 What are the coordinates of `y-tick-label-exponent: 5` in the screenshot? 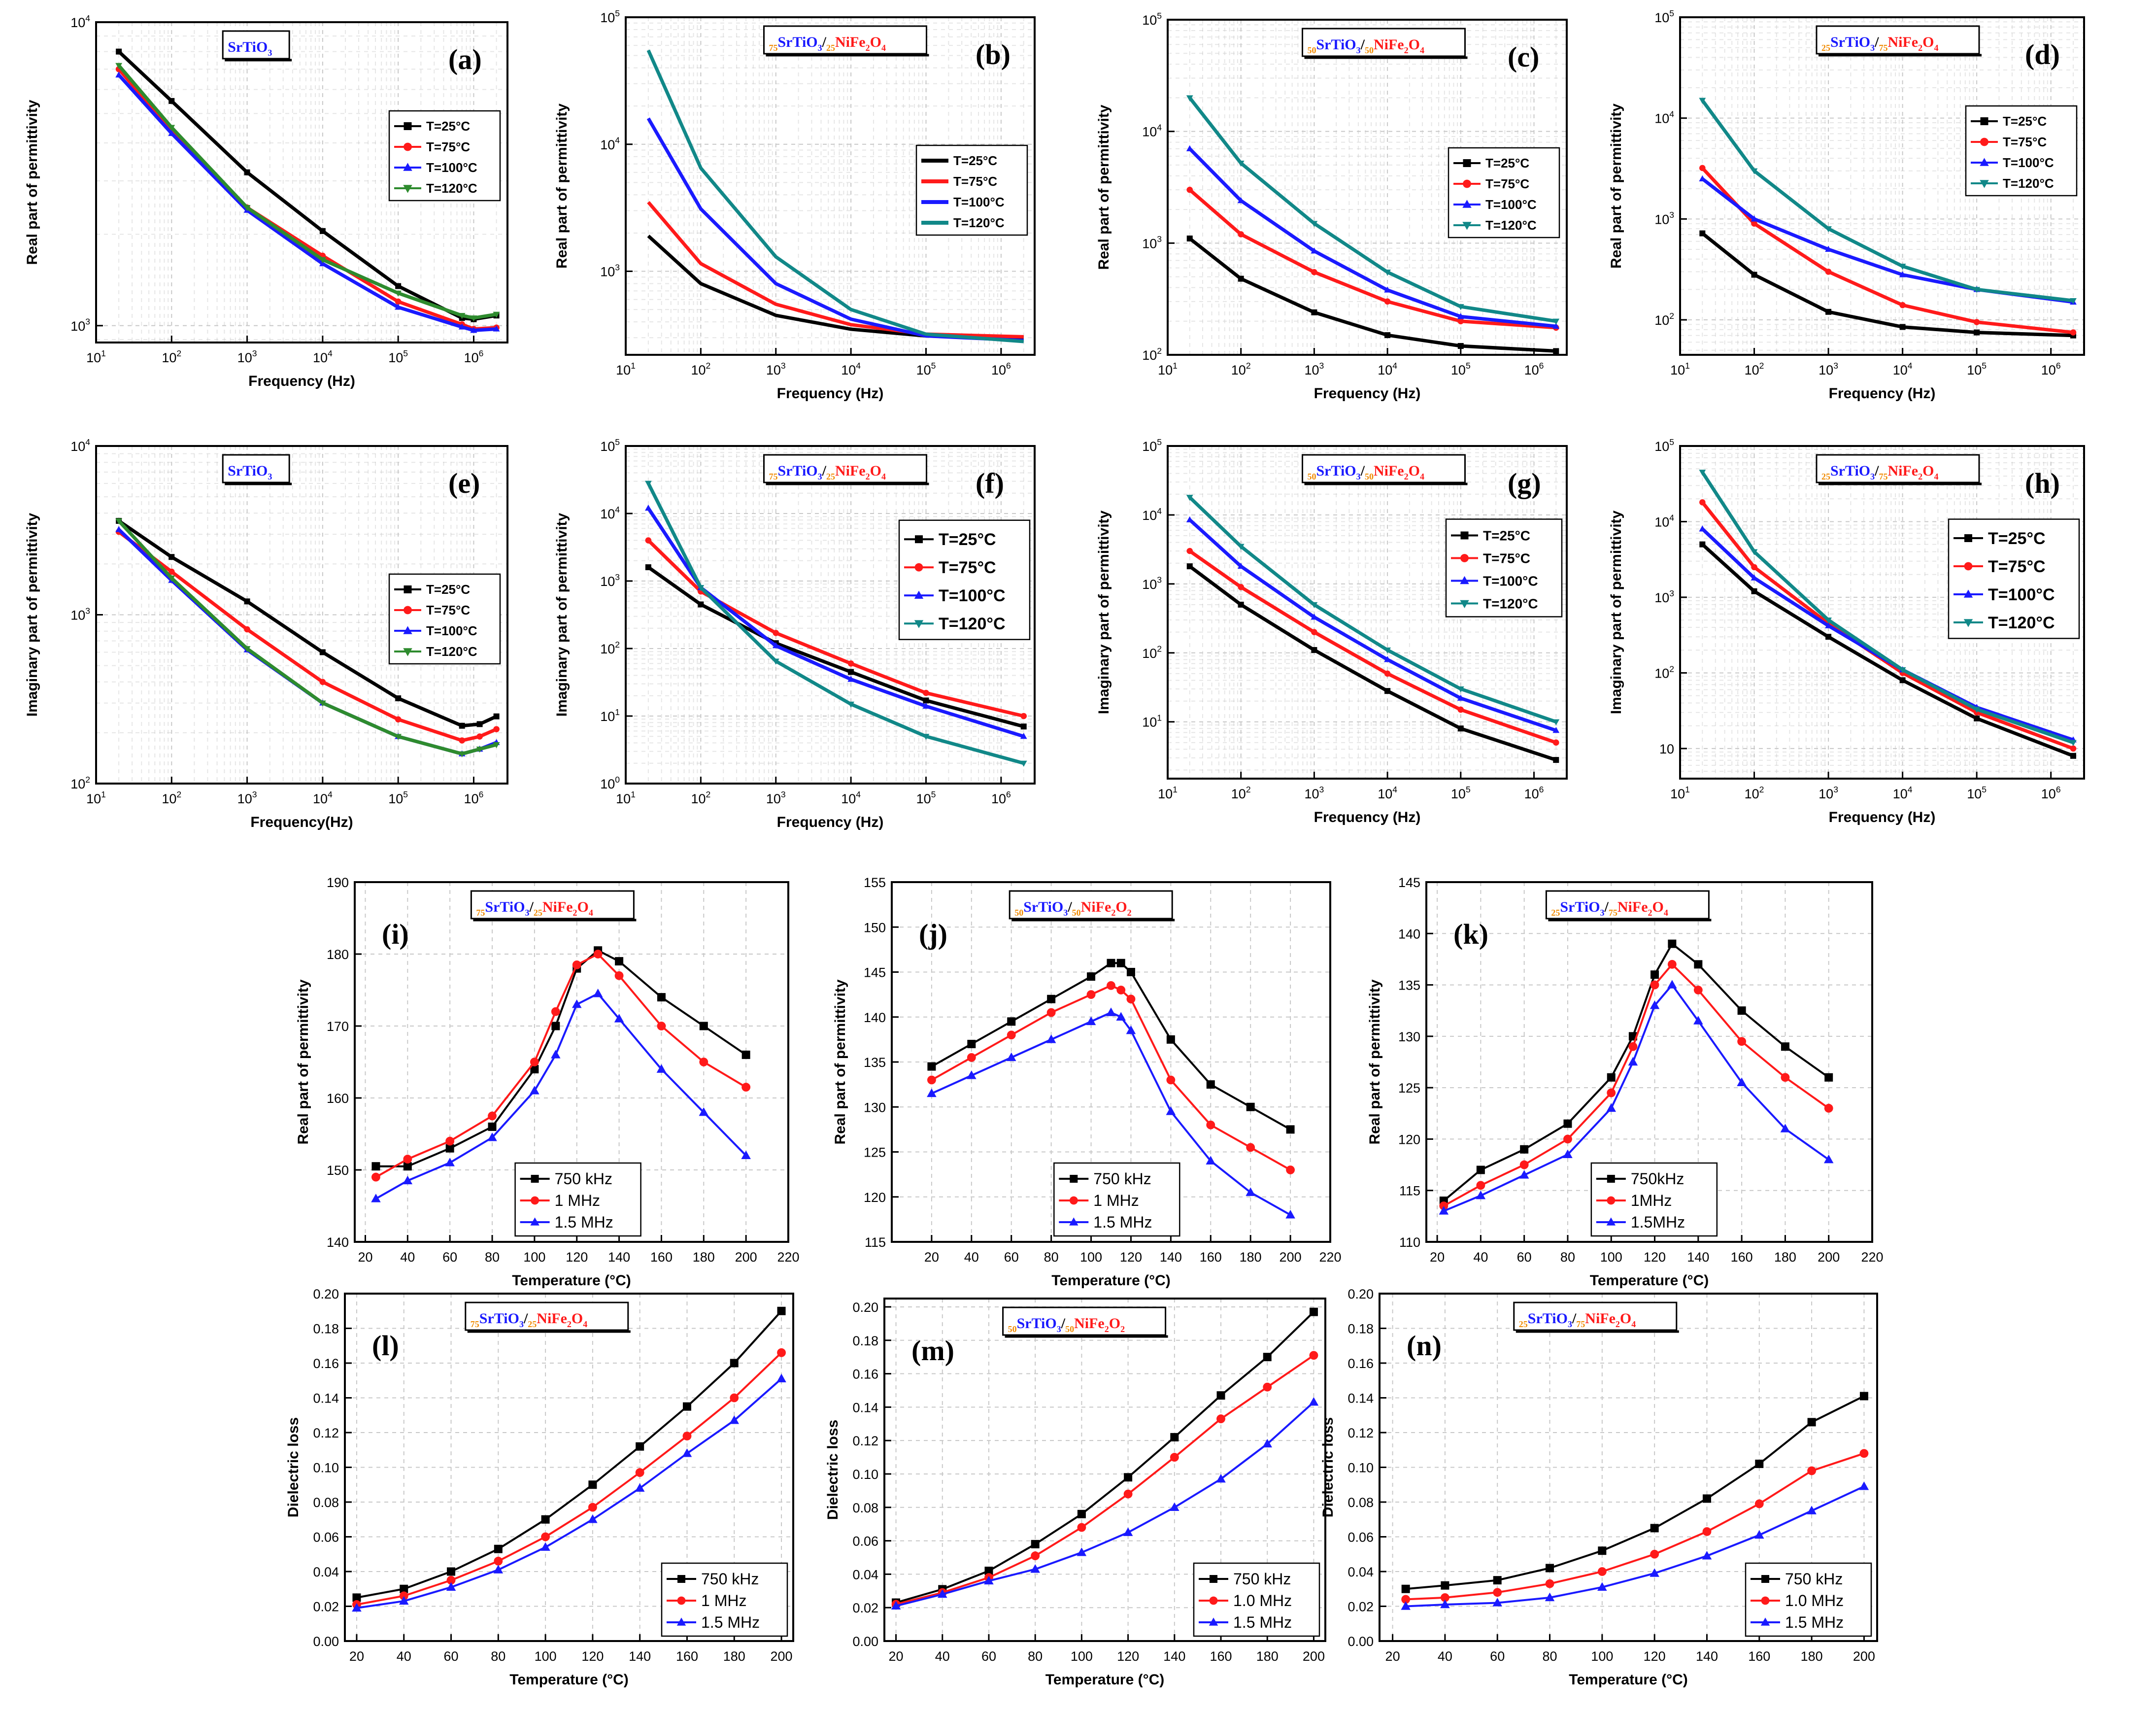 It's located at (1671, 13).